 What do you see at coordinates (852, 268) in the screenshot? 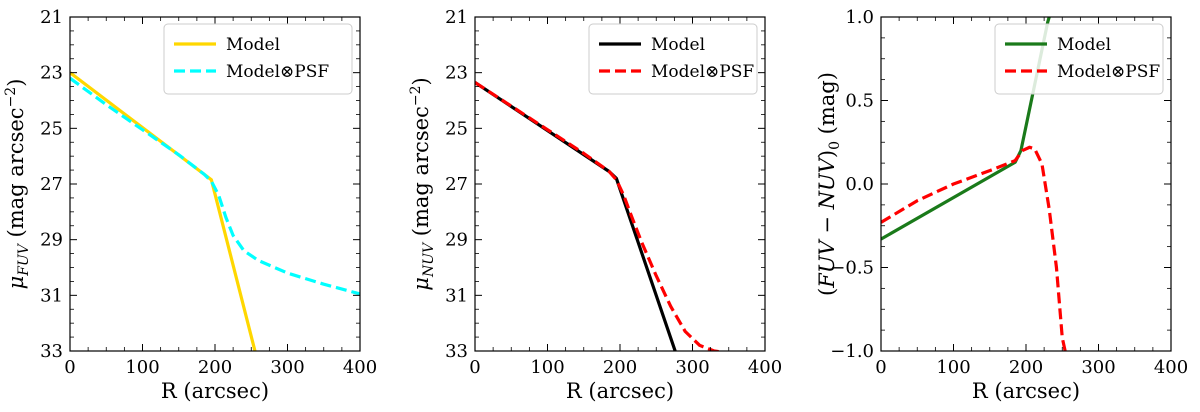
I see `y-tick-label: −0.5` at bounding box center [852, 268].